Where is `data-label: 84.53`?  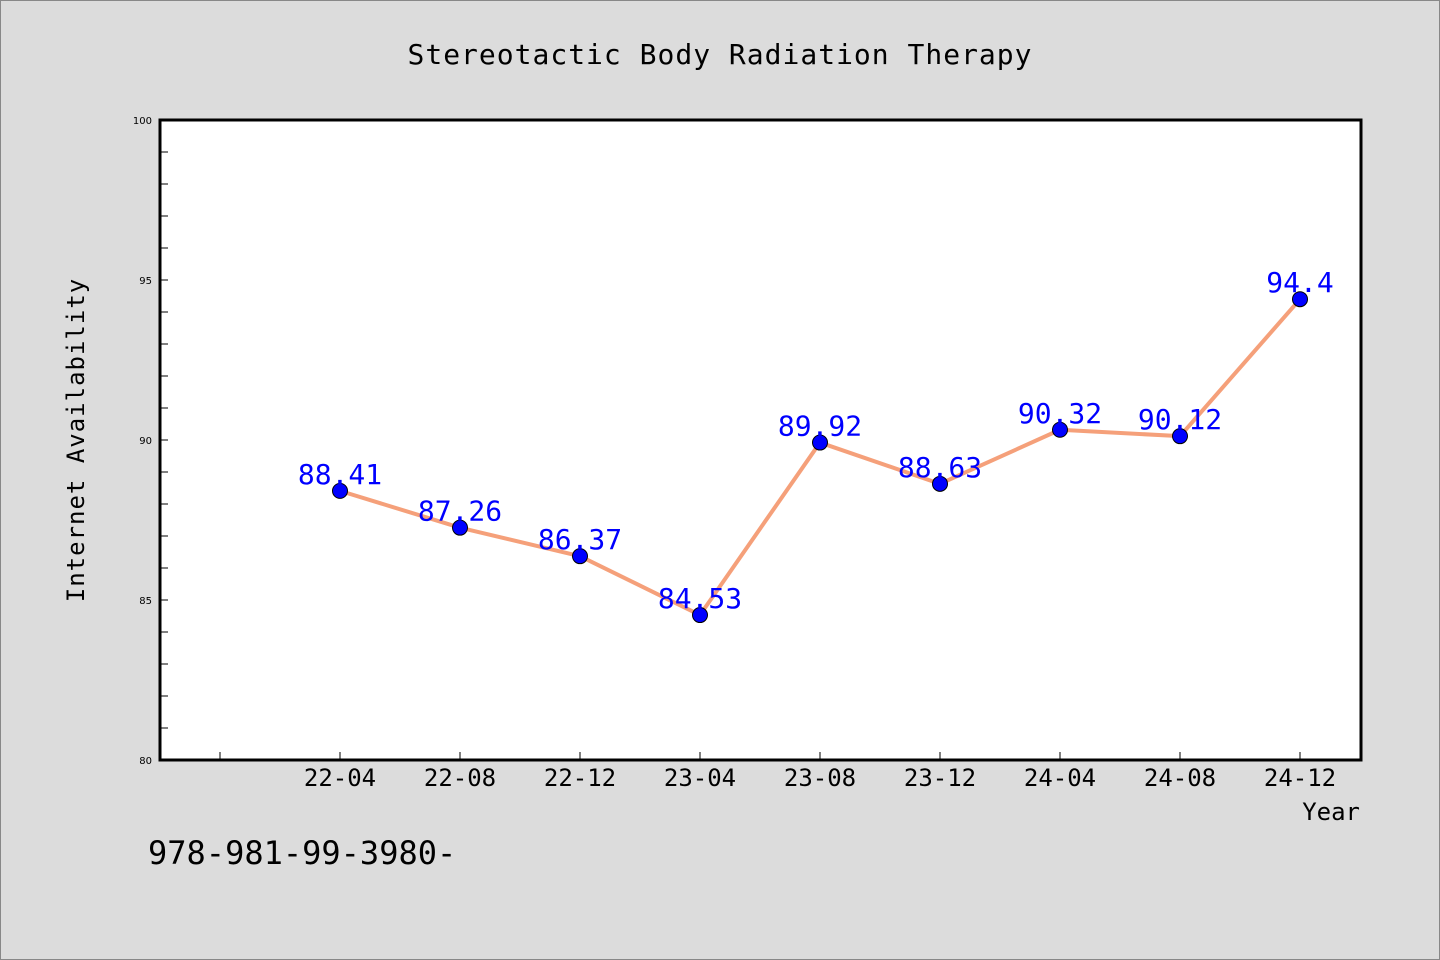 data-label: 84.53 is located at coordinates (700, 598).